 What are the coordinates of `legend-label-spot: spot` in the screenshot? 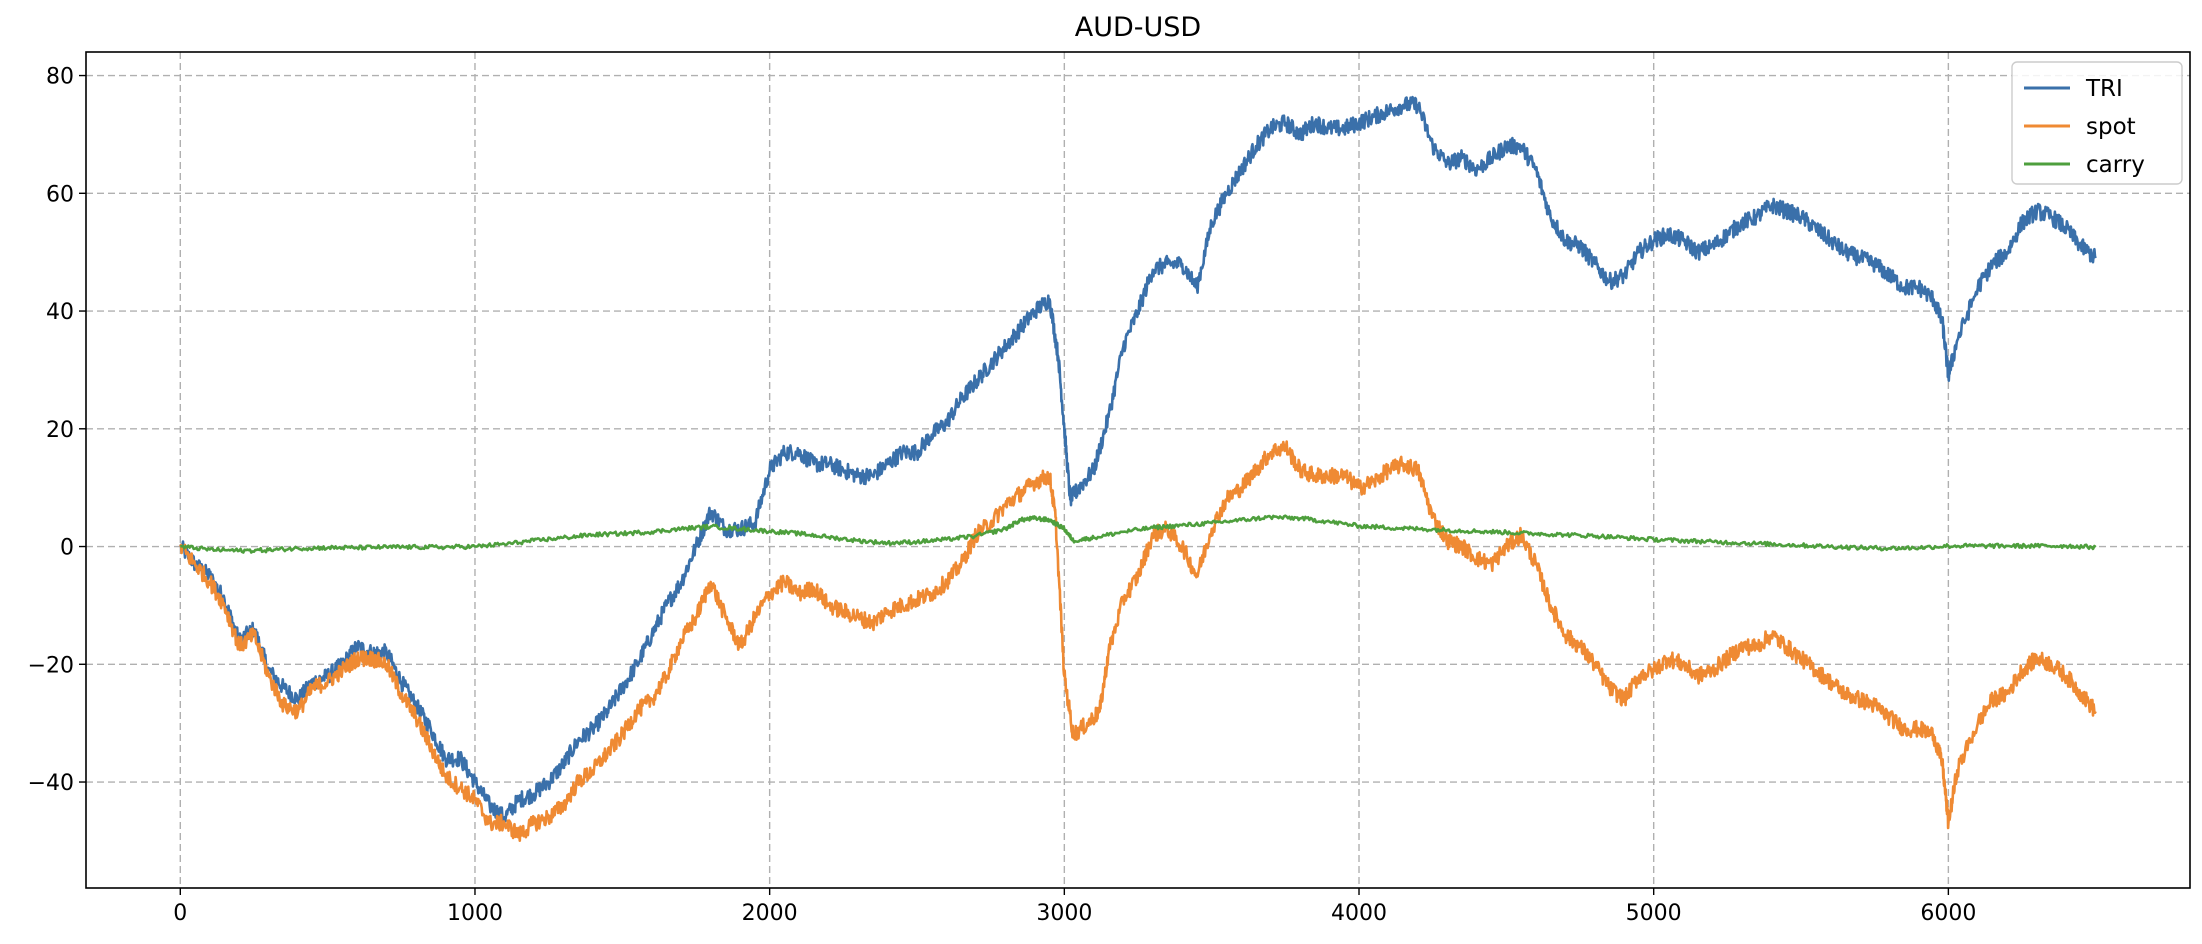 It's located at (2111, 127).